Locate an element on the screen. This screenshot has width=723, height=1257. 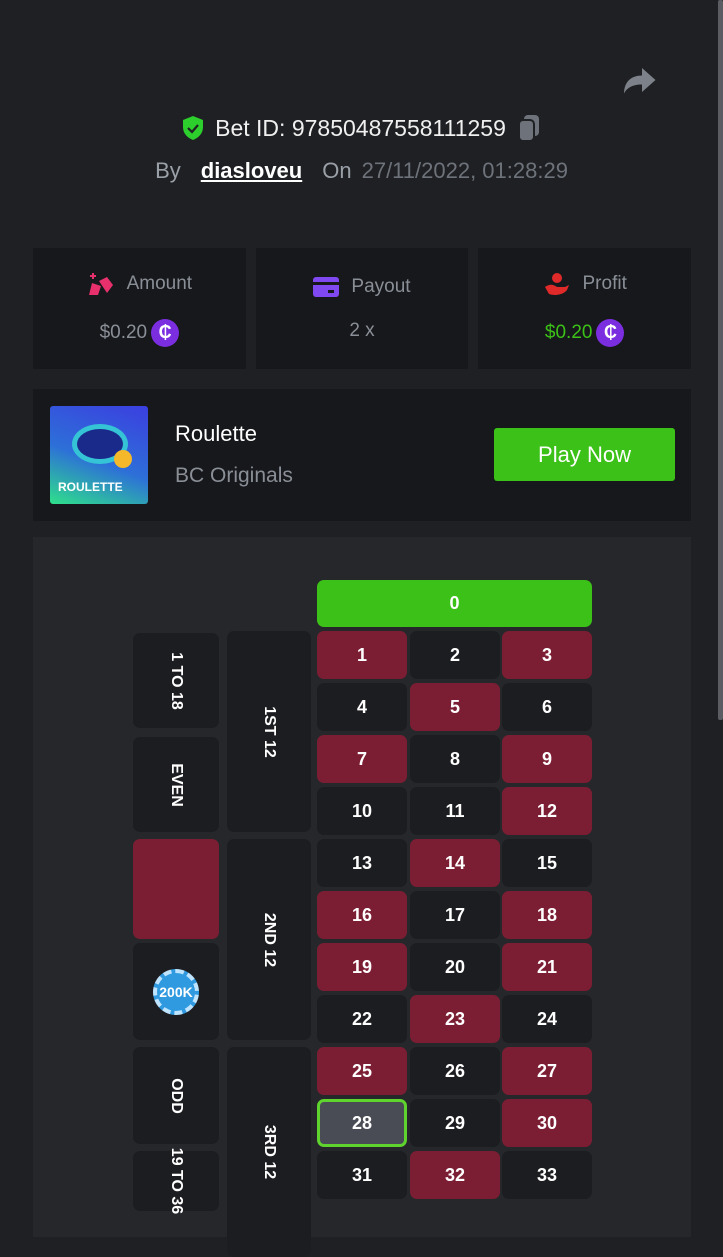
number-cell-28: 28 is located at coordinates (362, 1123).